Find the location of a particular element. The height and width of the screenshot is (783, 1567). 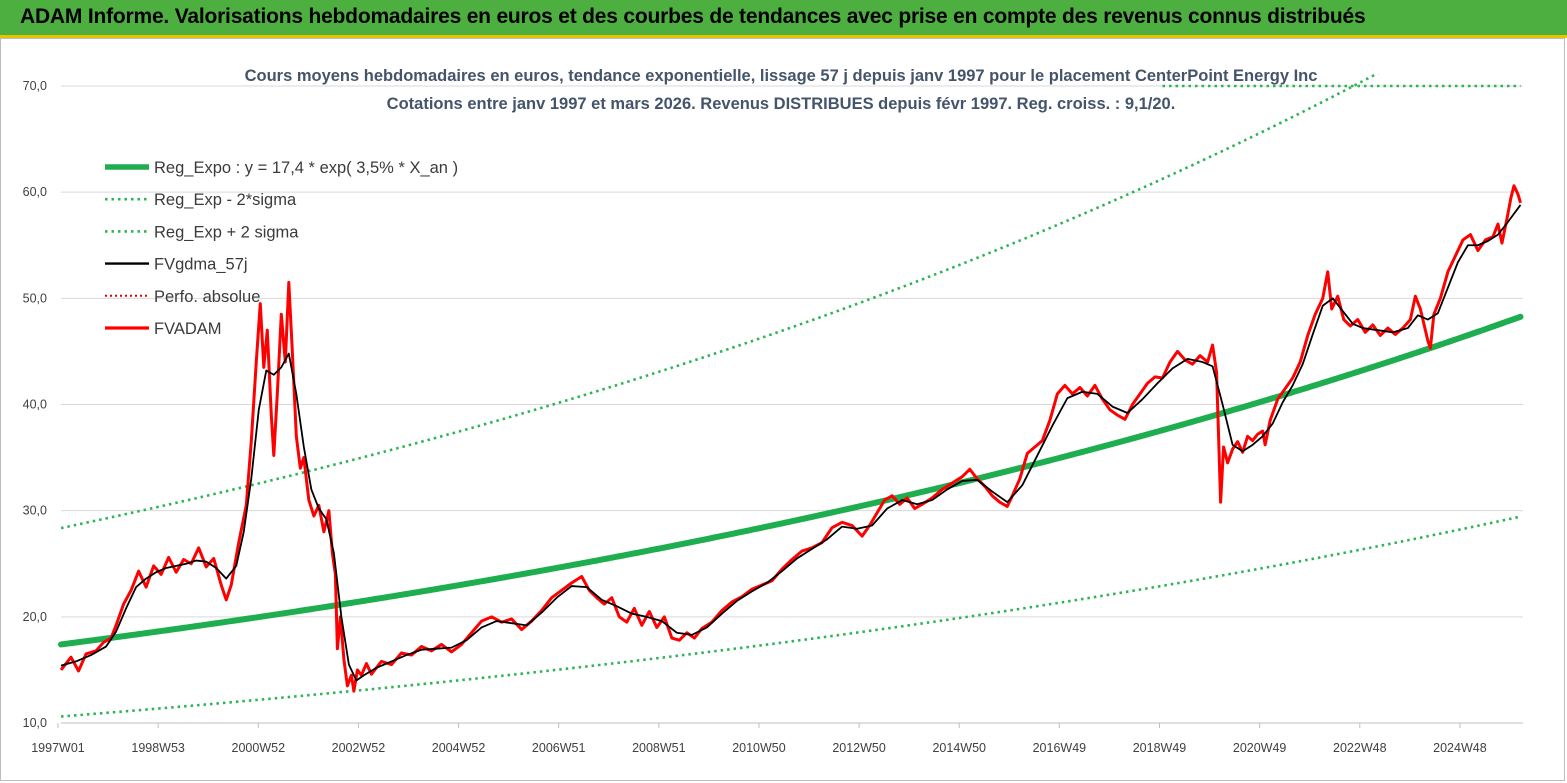

x-tick-label: 2002W52 is located at coordinates (359, 748).